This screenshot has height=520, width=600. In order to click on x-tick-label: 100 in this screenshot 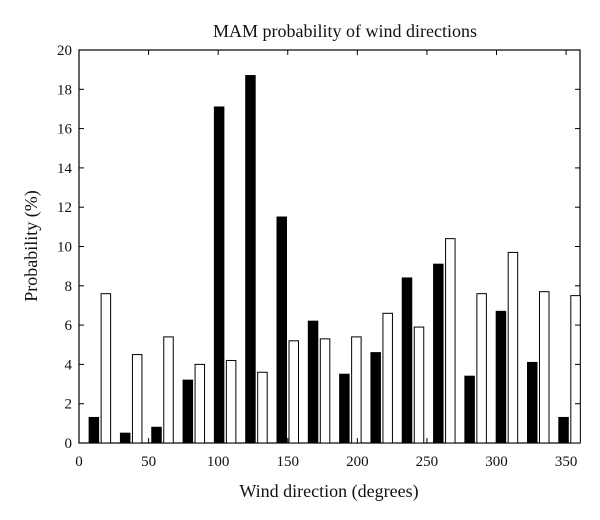, I will do `click(218, 462)`.